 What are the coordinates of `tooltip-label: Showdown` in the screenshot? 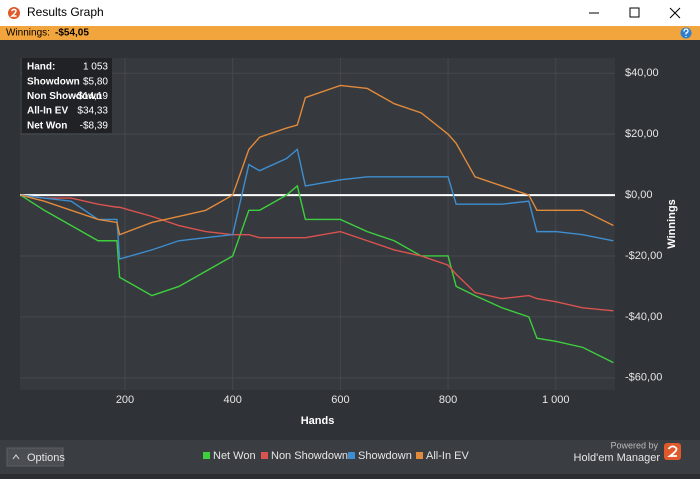 It's located at (53, 81).